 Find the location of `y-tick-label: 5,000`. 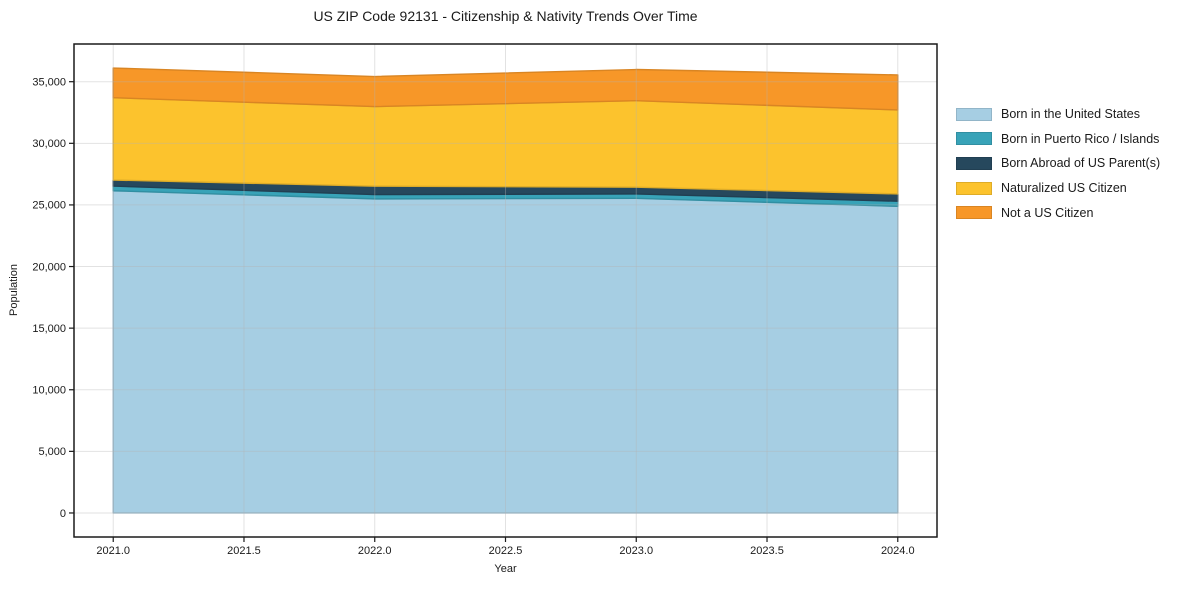

y-tick-label: 5,000 is located at coordinates (52, 452).